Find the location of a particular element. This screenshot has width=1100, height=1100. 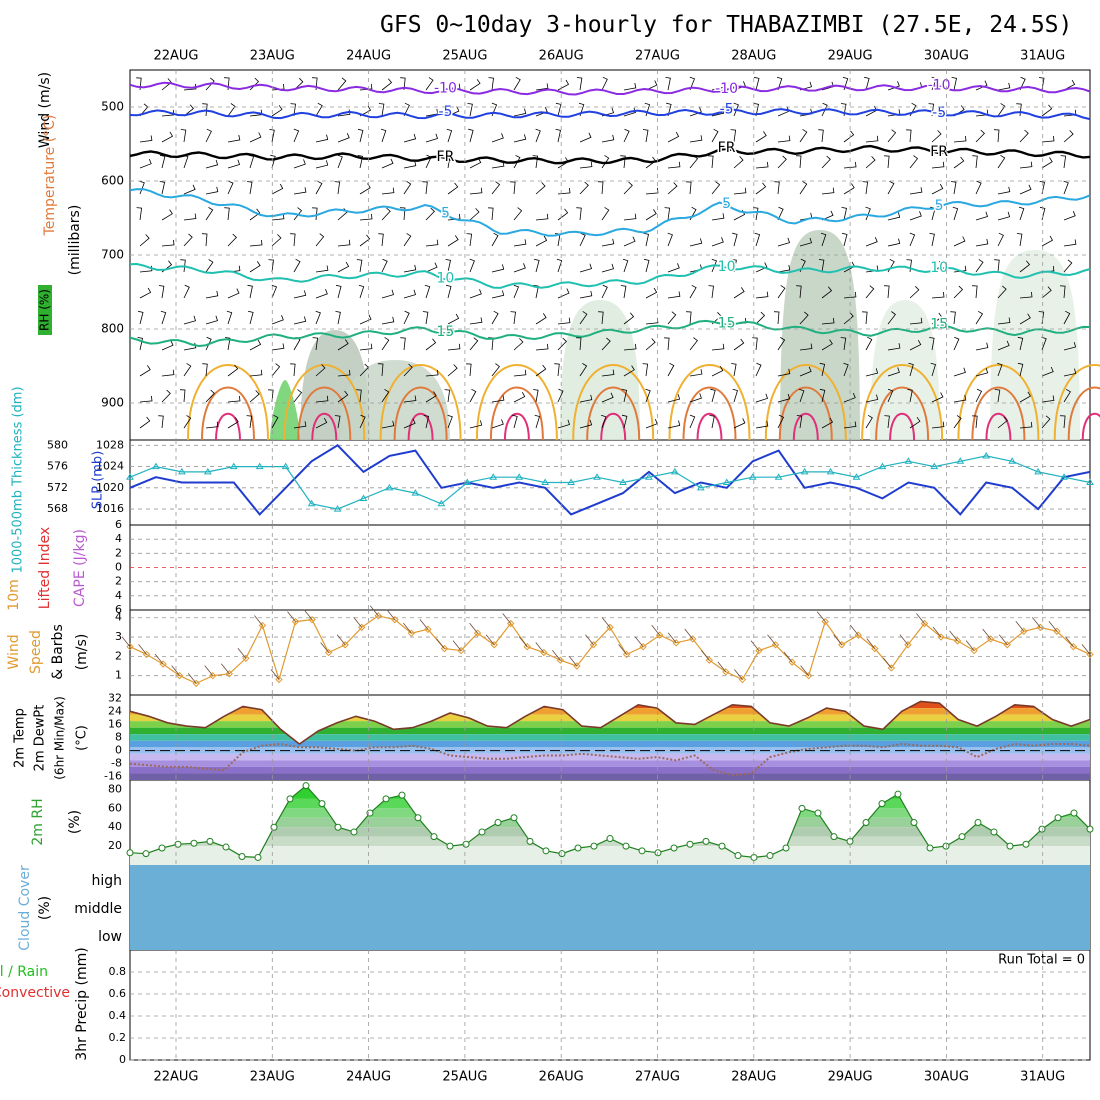

stability-tick-label: 0 is located at coordinates (118, 567).